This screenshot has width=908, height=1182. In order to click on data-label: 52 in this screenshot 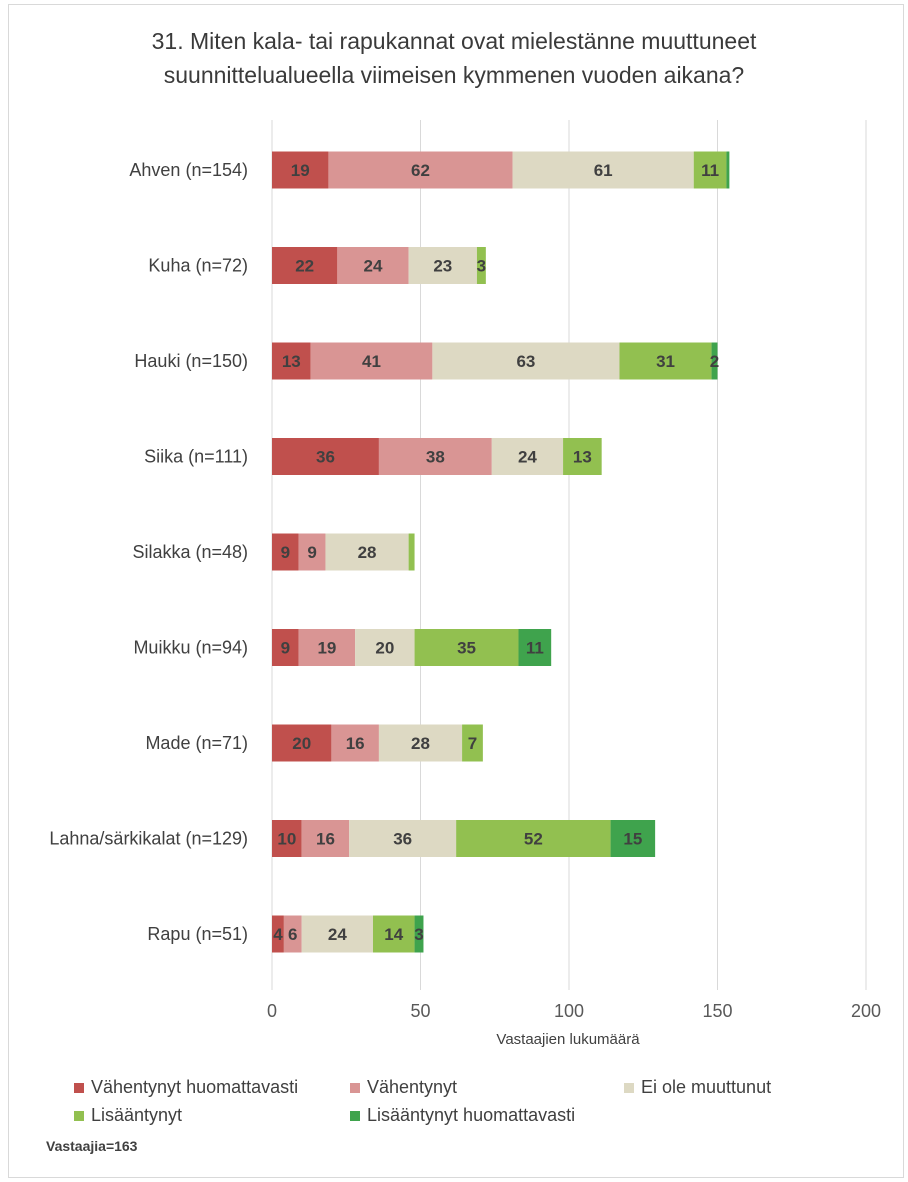, I will do `click(533, 839)`.